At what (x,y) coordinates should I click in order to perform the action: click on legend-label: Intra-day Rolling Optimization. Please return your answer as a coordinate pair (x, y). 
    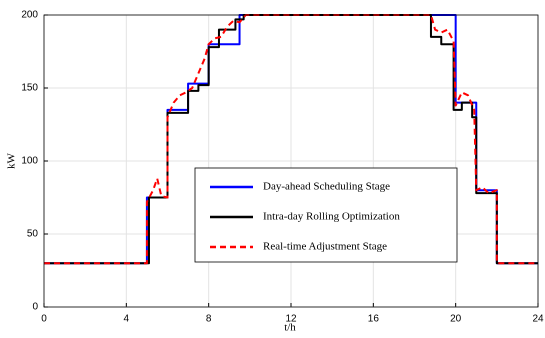
    Looking at the image, I should click on (331, 217).